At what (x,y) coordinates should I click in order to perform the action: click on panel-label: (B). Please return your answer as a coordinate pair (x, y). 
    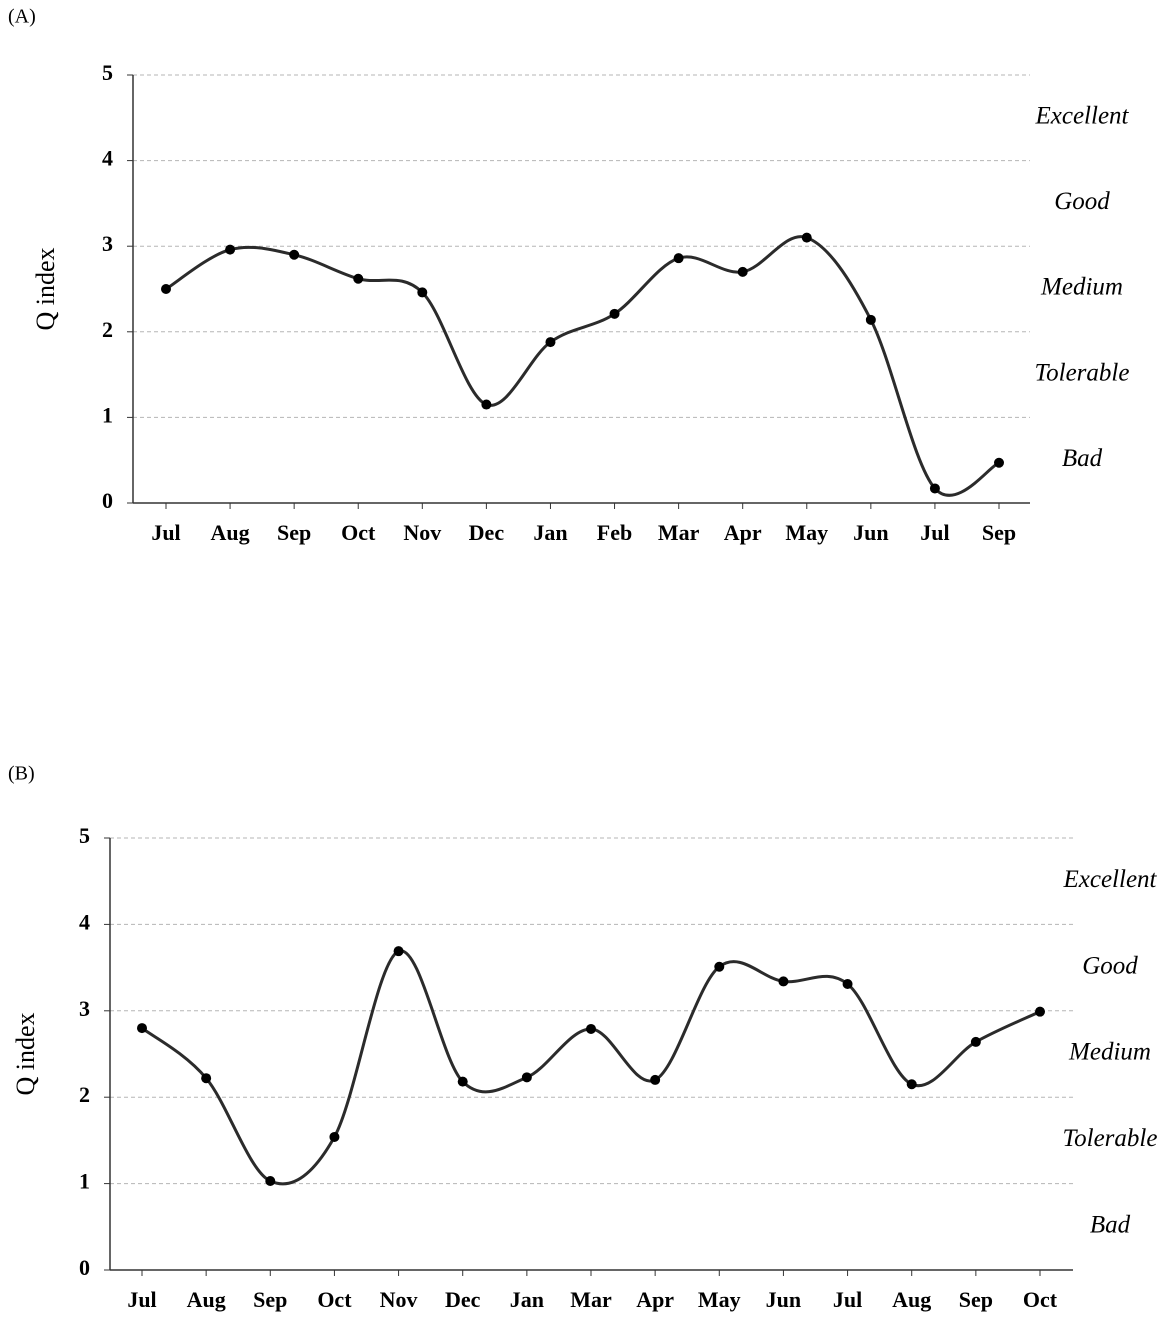
    Looking at the image, I should click on (21, 774).